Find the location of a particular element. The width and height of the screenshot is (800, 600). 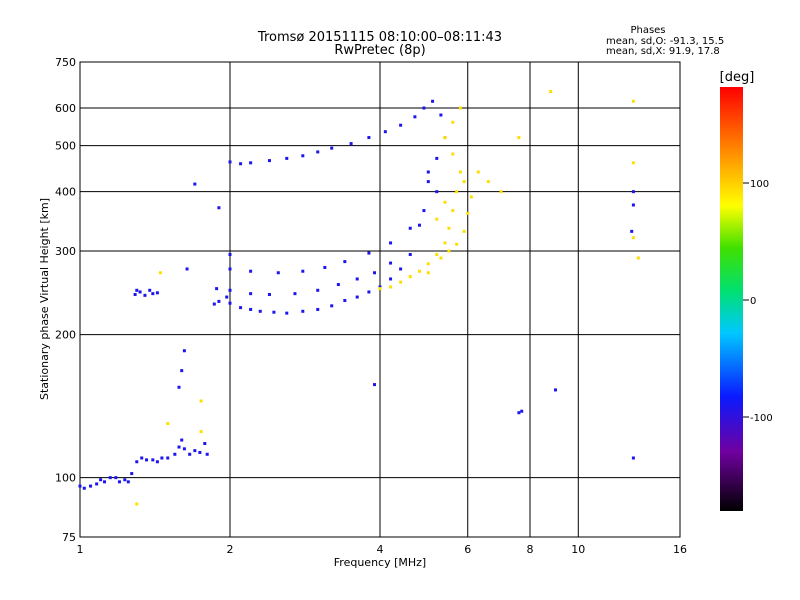

y-axis-title: Stationary phase Virtual Height [km] is located at coordinates (44, 299).